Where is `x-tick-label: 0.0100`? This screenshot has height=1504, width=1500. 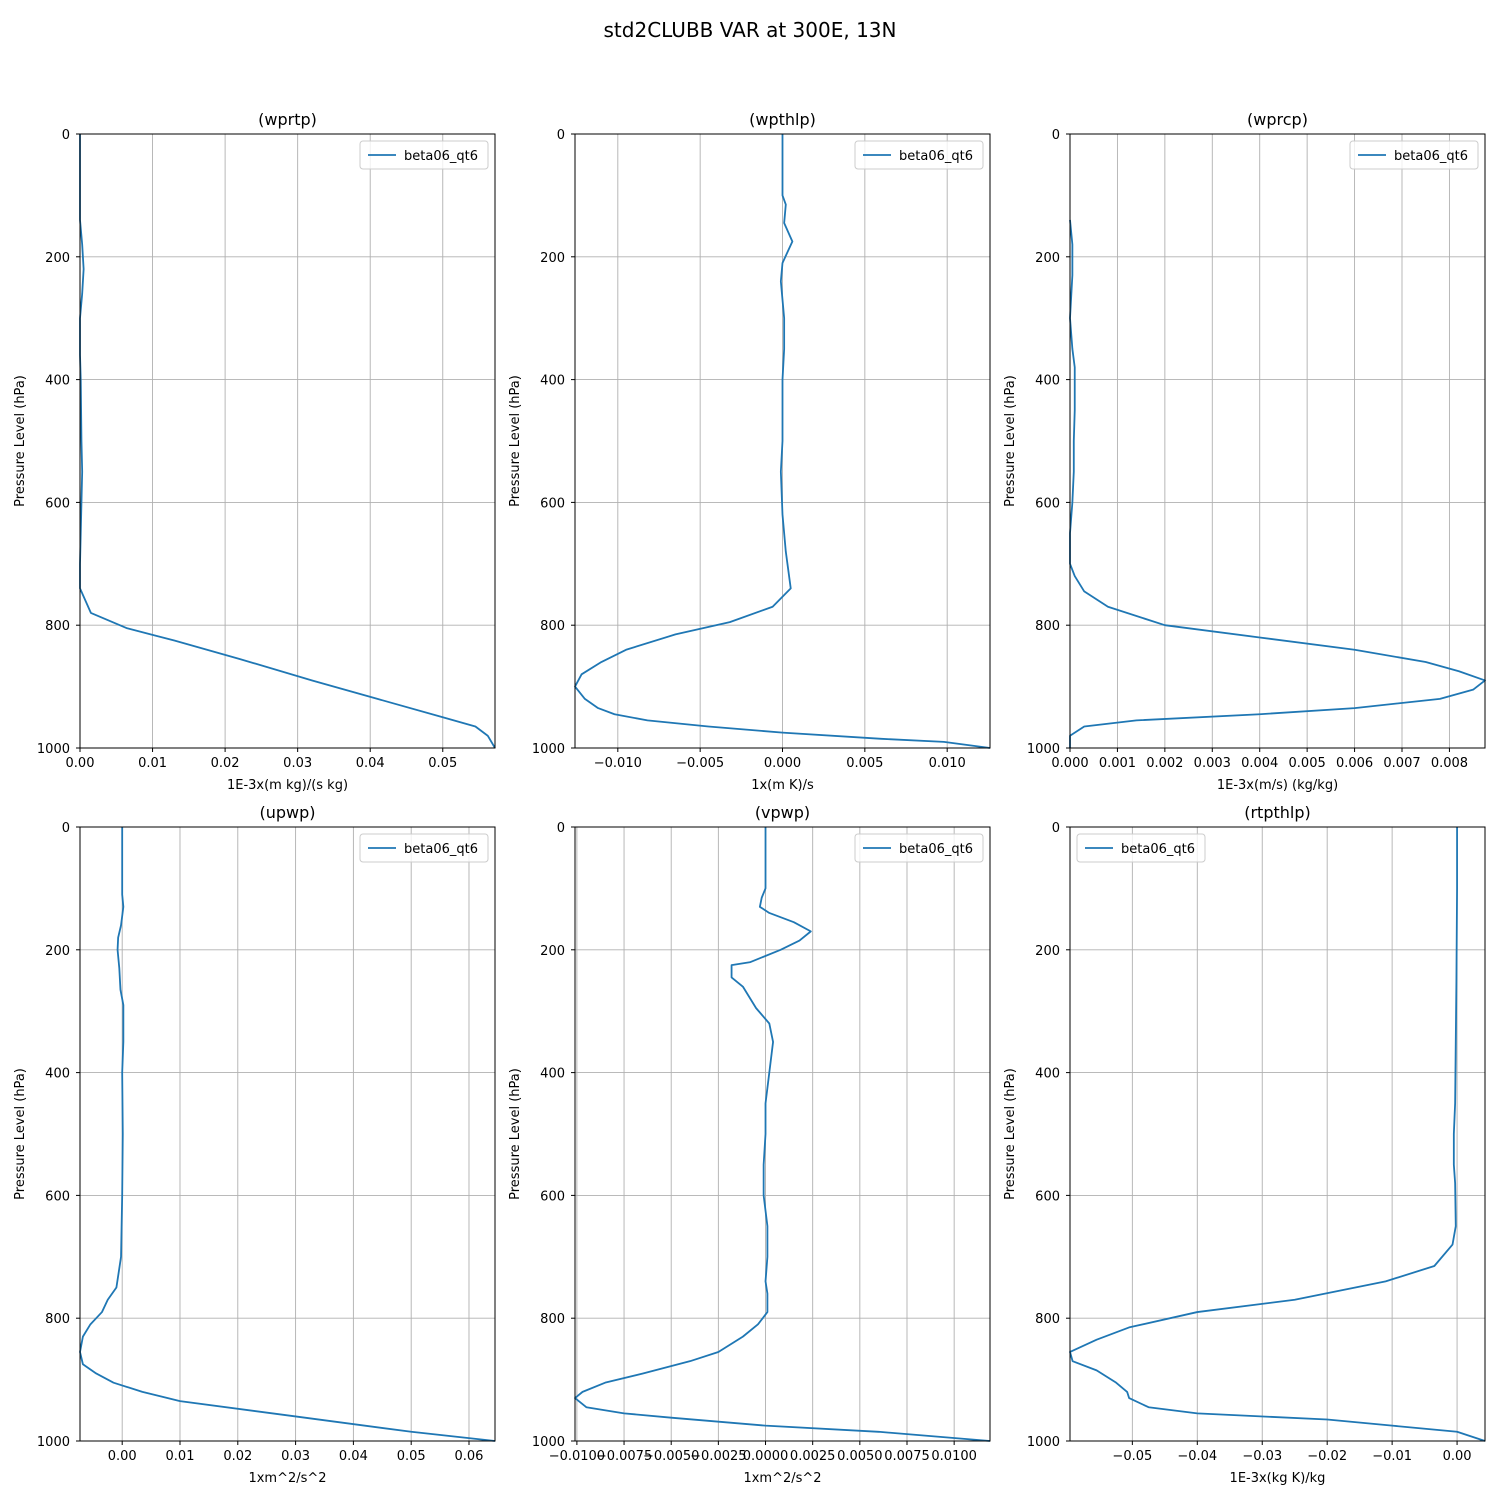 x-tick-label: 0.0100 is located at coordinates (954, 1456).